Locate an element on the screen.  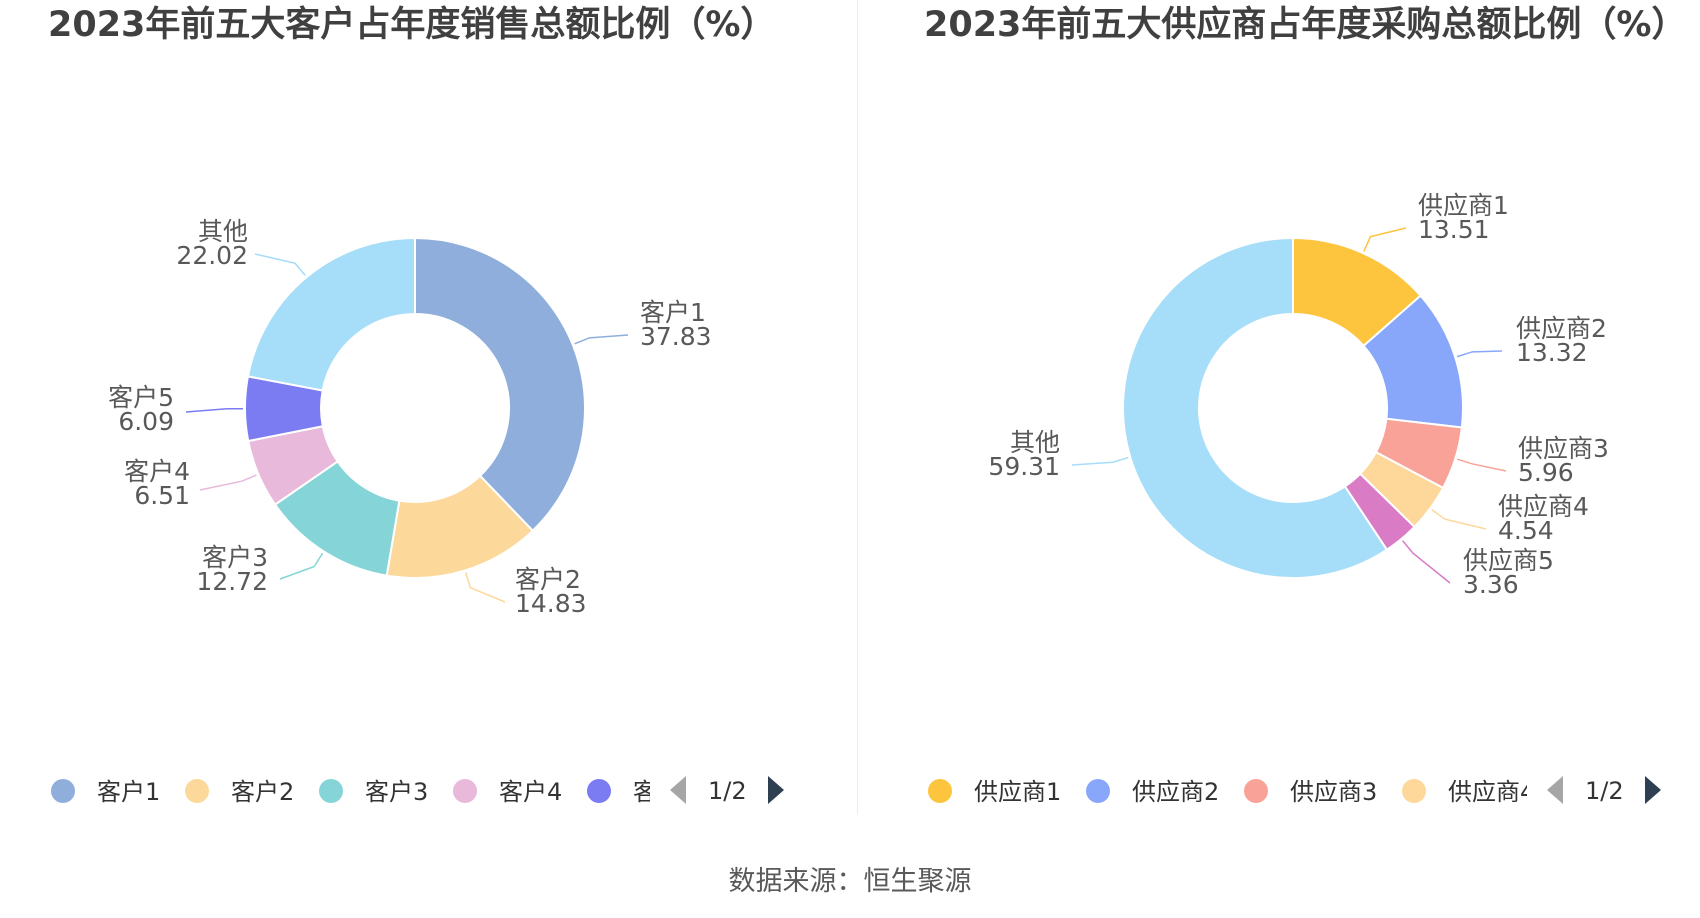
slice-label-value: 37.83 is located at coordinates (676, 336).